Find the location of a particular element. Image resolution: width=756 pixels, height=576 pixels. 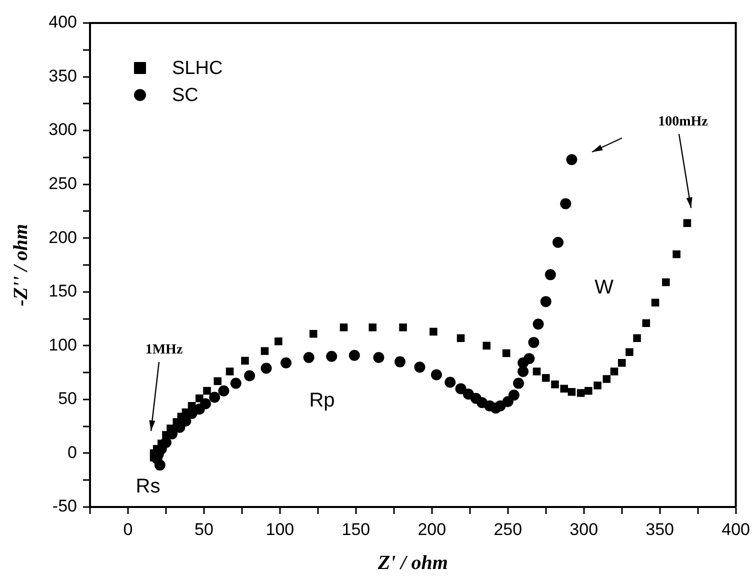

y-tick-label: 0 is located at coordinates (72, 452).